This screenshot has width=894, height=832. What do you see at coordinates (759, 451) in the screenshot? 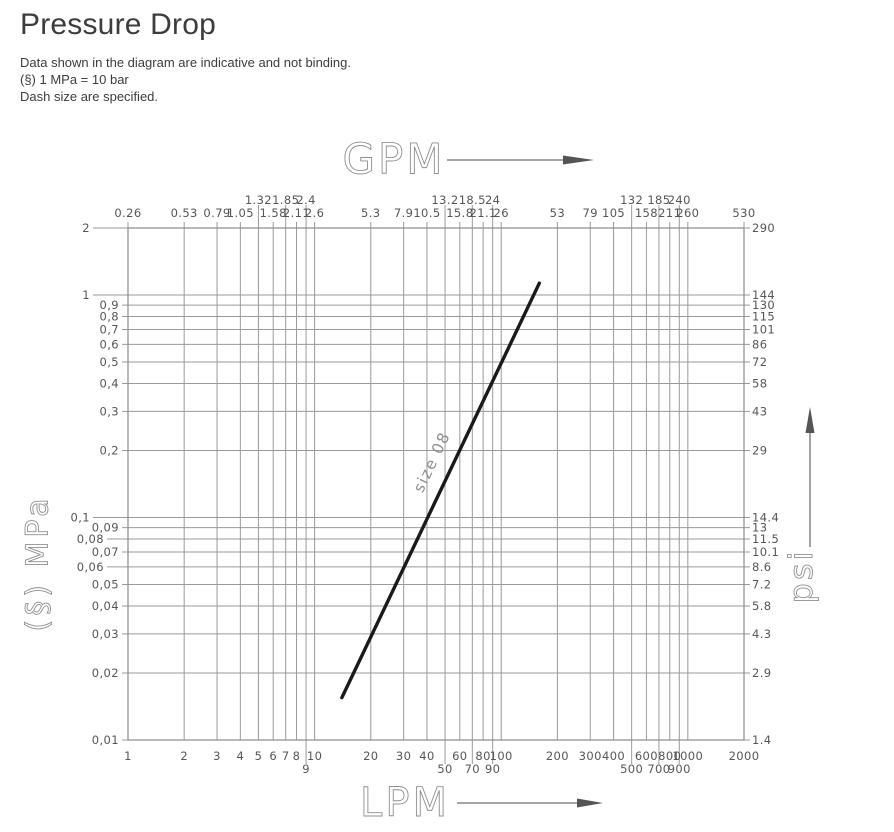
I see `psi-tick-label: 29` at bounding box center [759, 451].